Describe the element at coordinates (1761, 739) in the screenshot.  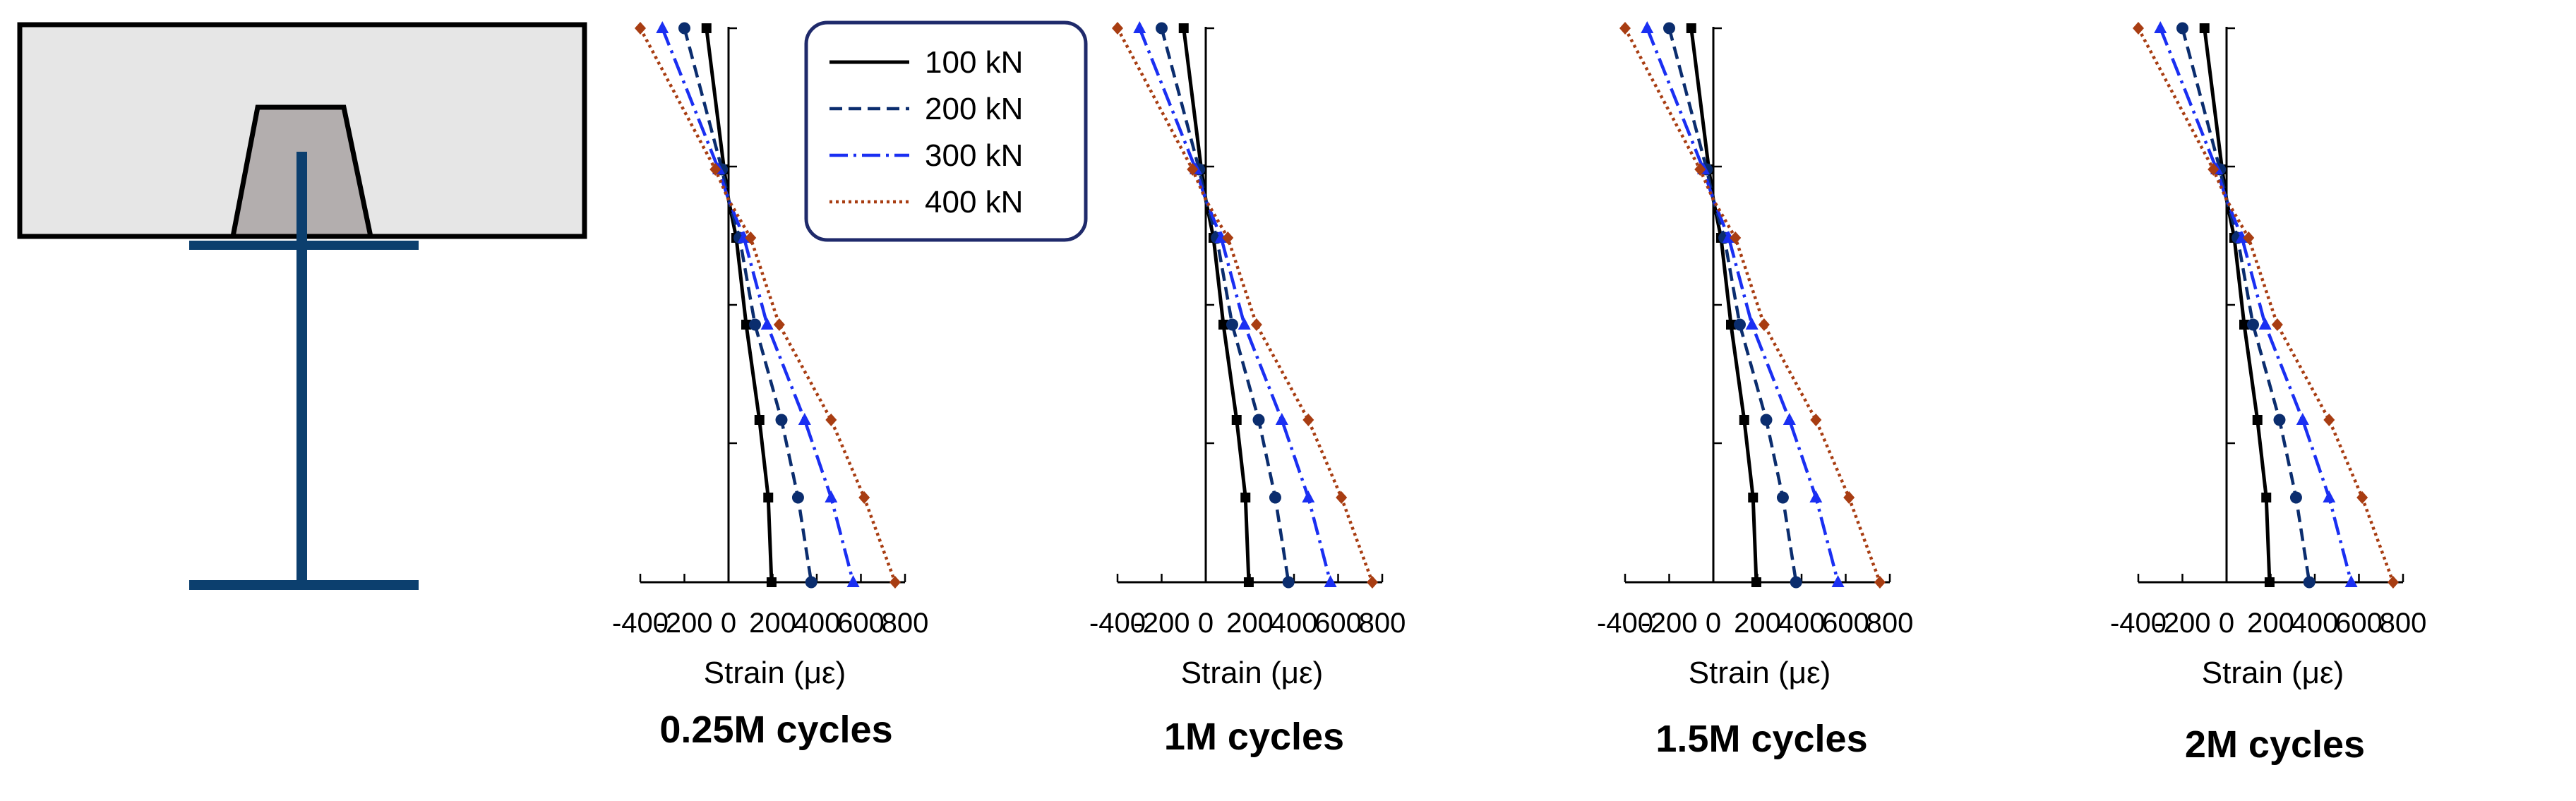
I see `panel-title: 1.5M cycles` at that location.